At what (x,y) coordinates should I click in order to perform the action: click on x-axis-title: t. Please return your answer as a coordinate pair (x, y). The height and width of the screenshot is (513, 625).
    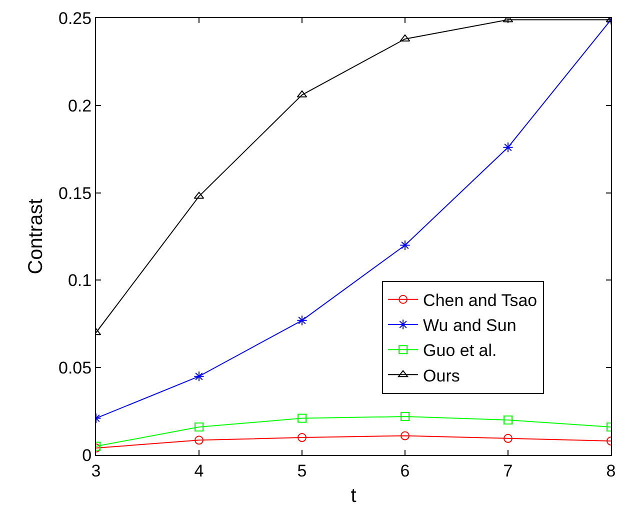
    Looking at the image, I should click on (353, 495).